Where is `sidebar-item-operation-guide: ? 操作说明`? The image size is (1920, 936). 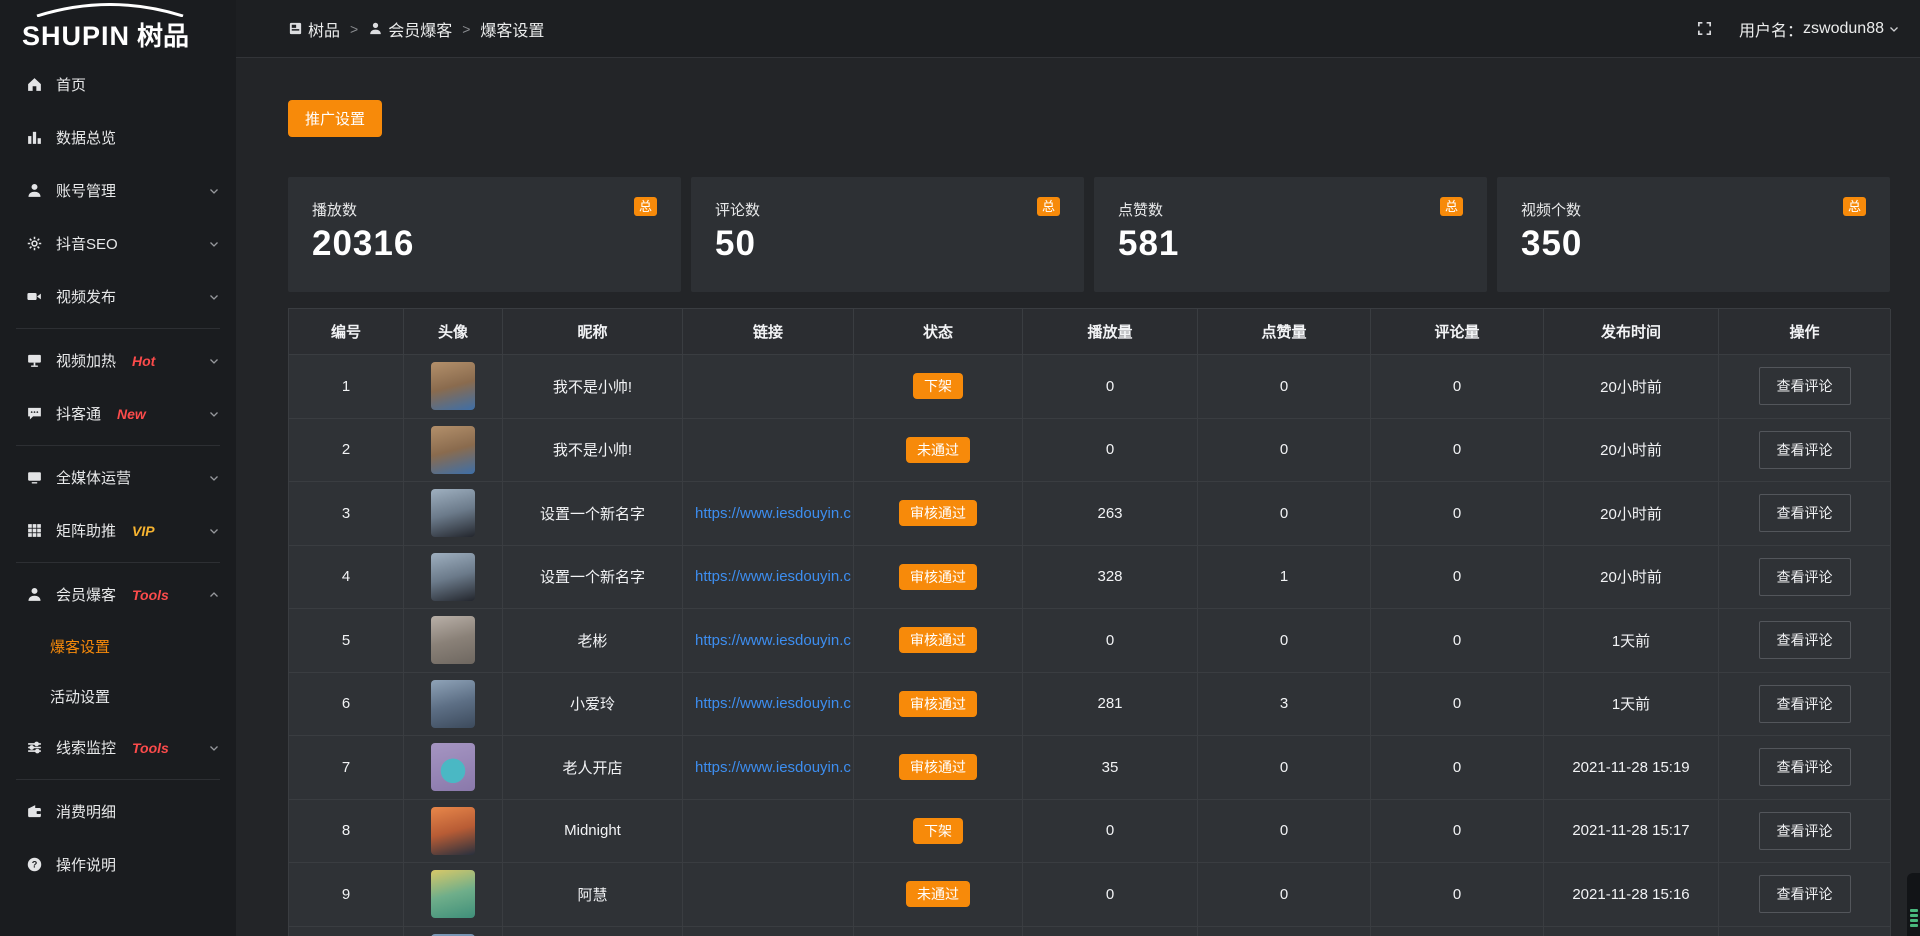
sidebar-item-operation-guide: ? 操作说明 is located at coordinates (118, 864).